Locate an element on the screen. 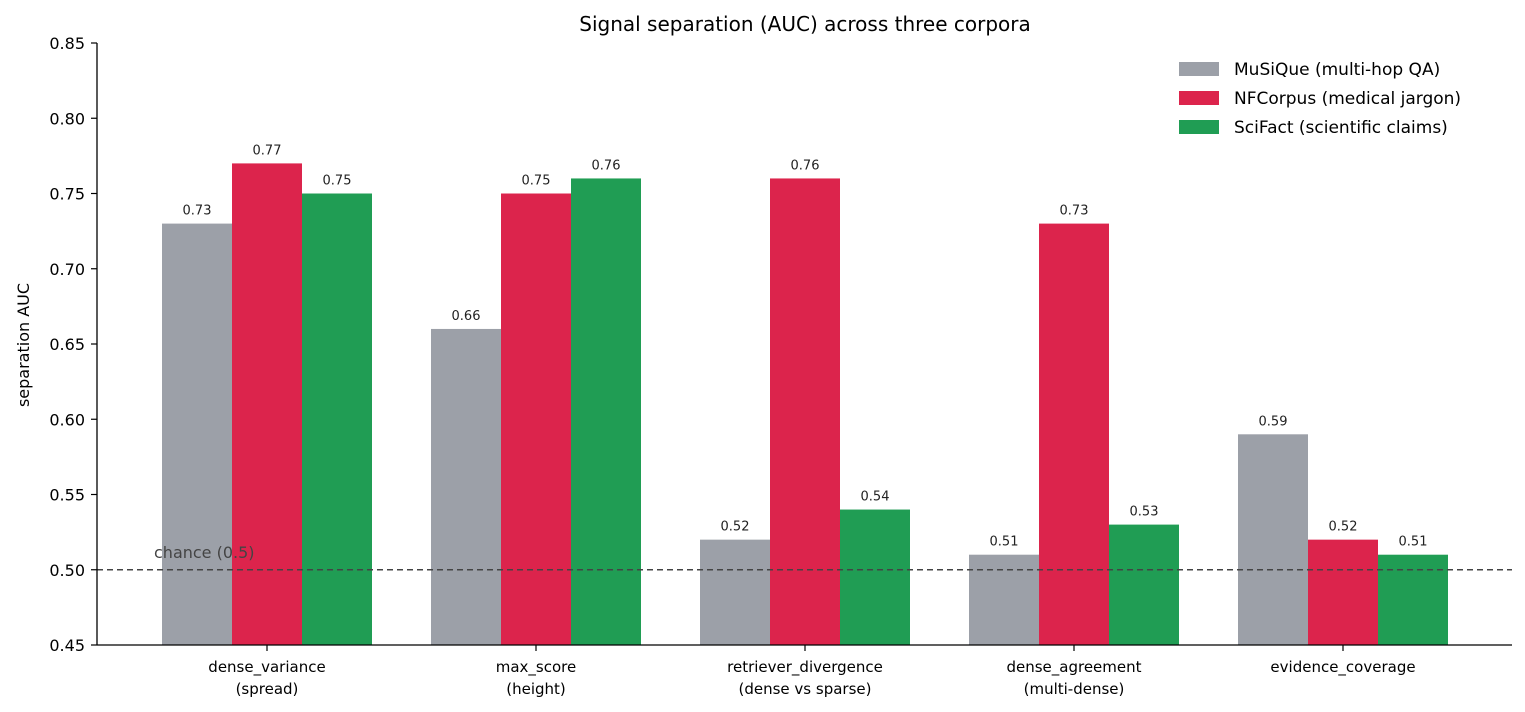  legend-label: NFCorpus (medical jargon) is located at coordinates (1347, 99).